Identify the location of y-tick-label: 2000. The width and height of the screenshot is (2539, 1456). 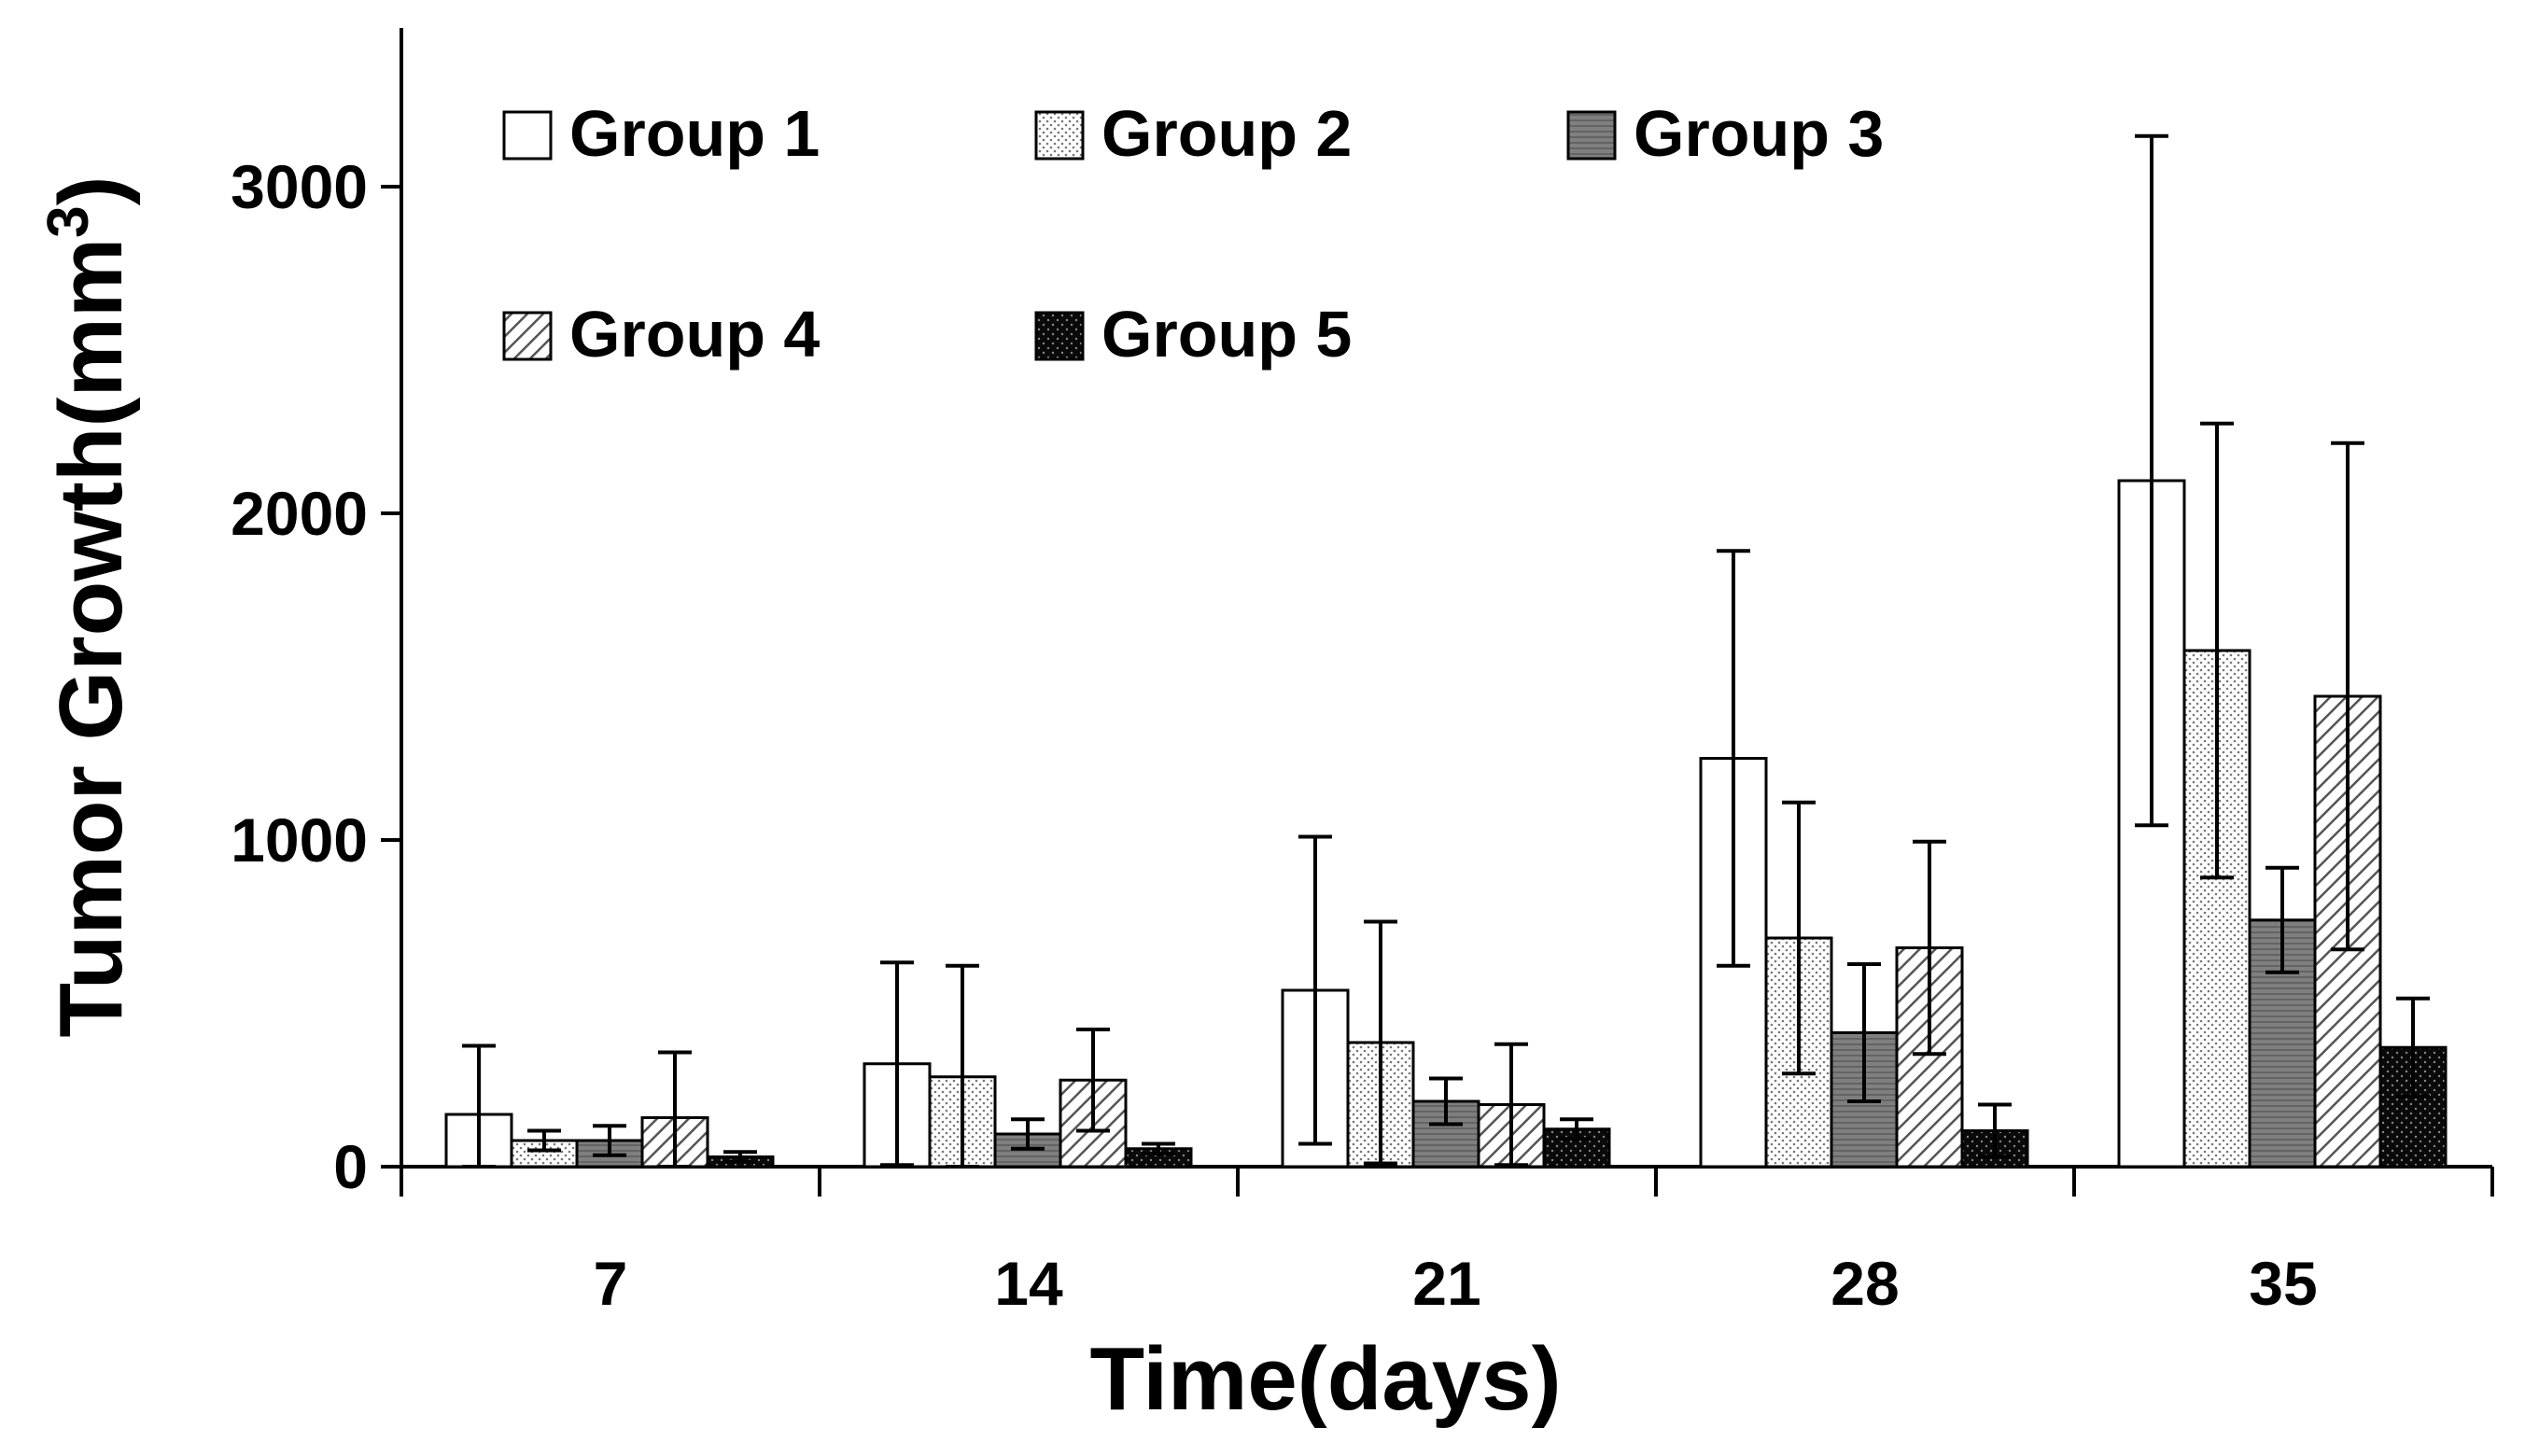
(299, 513).